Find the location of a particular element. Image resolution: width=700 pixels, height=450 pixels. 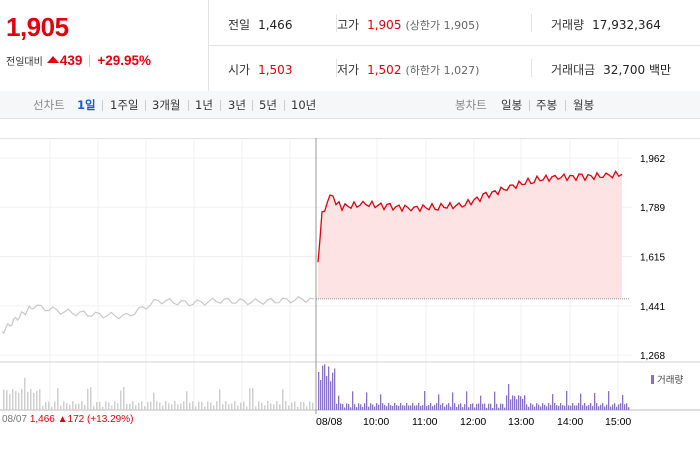

y-tick-label: 1,789 is located at coordinates (652, 208).